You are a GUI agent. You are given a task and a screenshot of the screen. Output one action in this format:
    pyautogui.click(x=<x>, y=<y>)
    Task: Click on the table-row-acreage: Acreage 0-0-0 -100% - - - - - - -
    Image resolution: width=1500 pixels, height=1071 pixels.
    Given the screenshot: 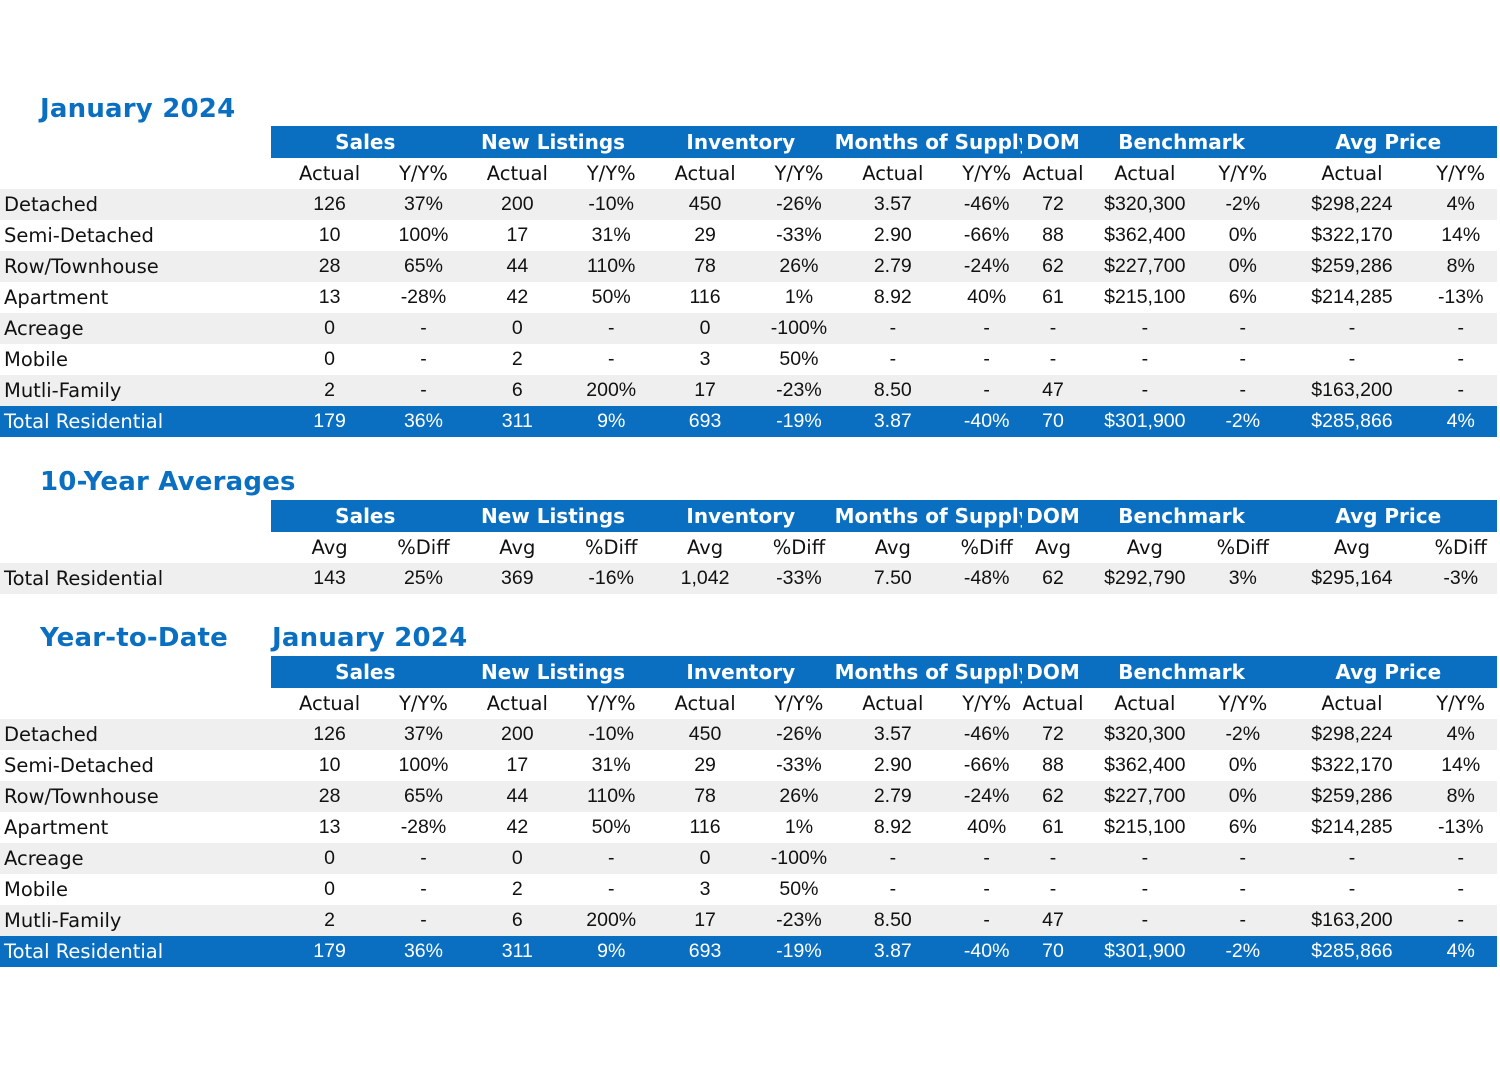 What is the action you would take?
    pyautogui.click(x=748, y=858)
    